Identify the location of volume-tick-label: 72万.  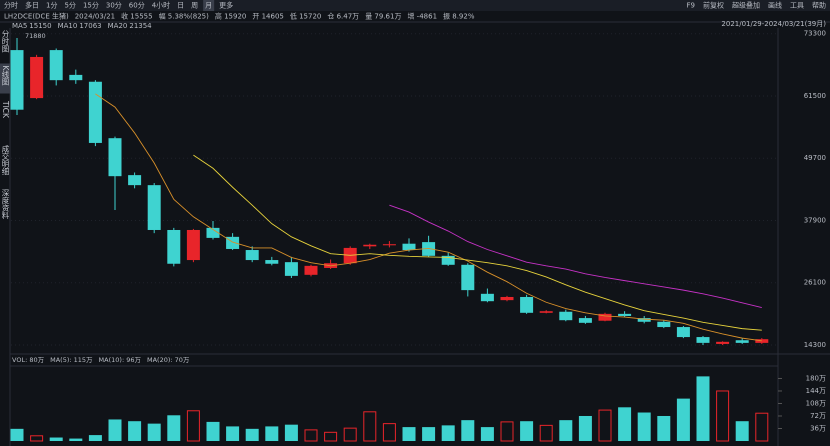
(818, 416).